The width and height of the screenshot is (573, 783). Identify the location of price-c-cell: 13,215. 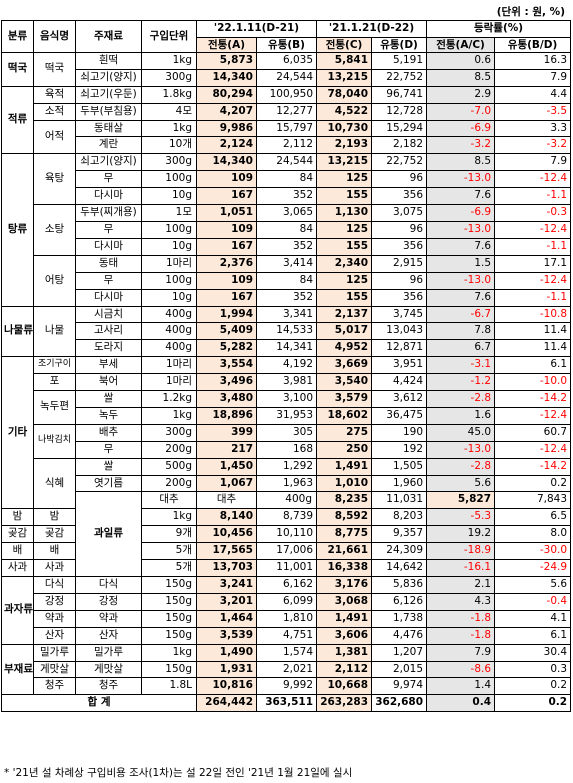
(344, 162).